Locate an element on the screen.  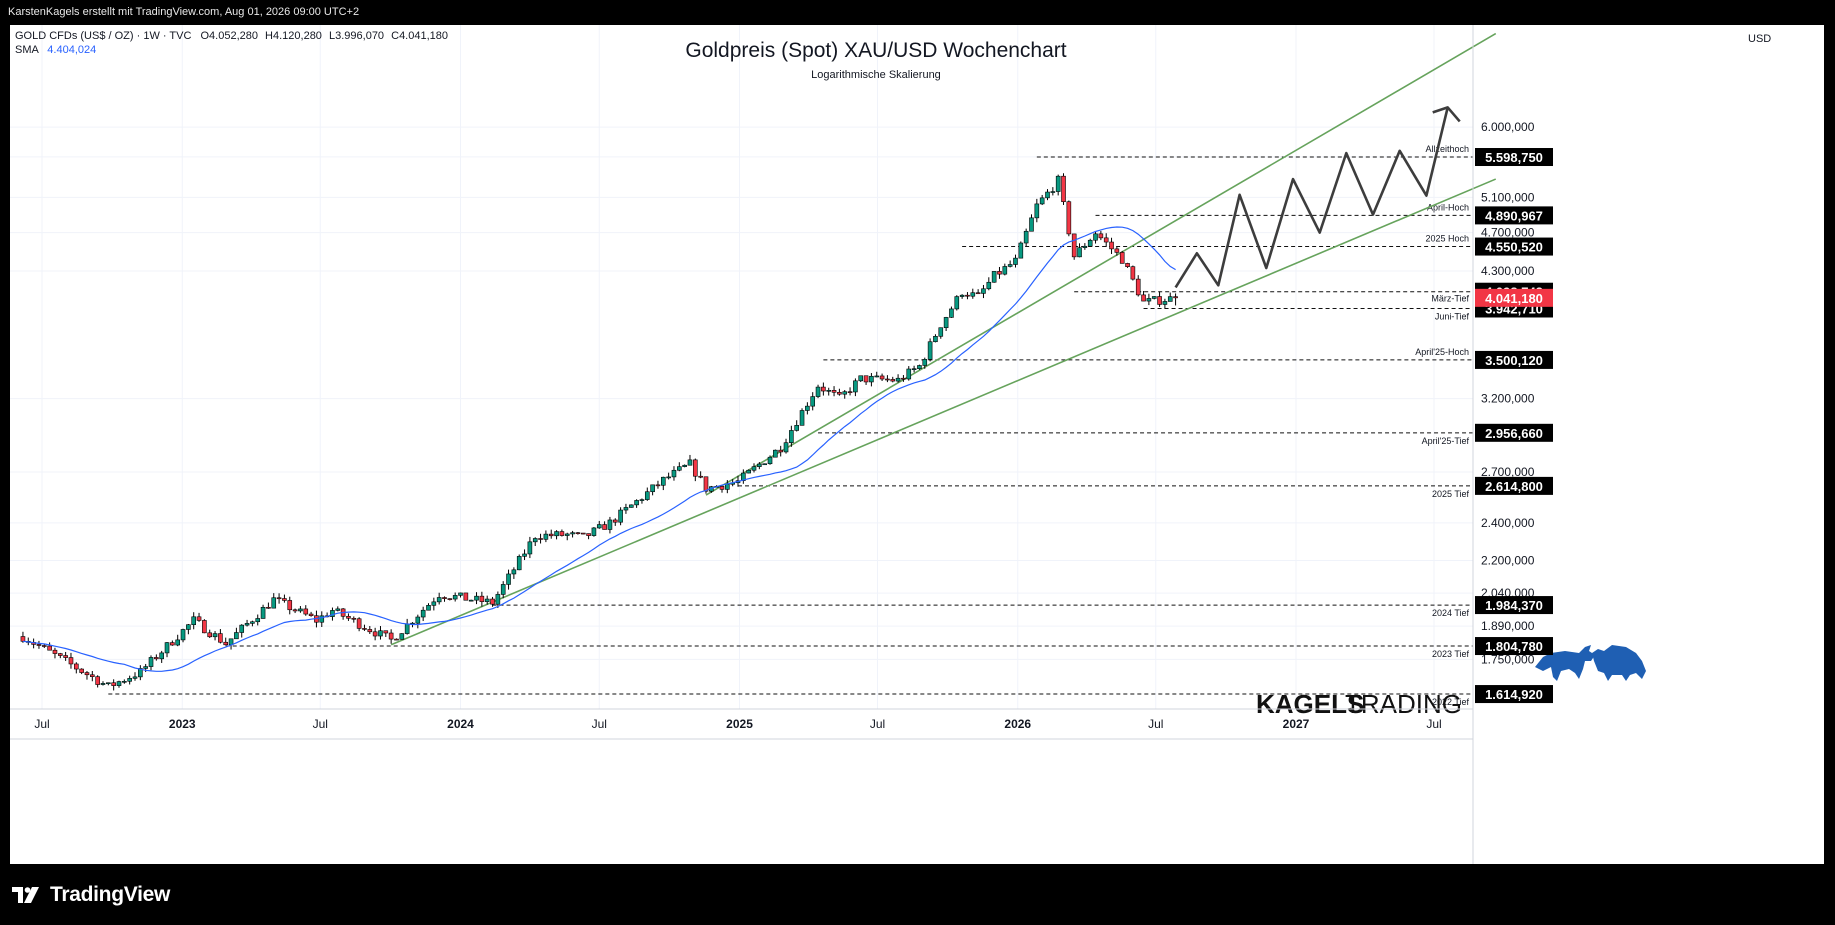
price-badge-bg is located at coordinates (1514, 359).